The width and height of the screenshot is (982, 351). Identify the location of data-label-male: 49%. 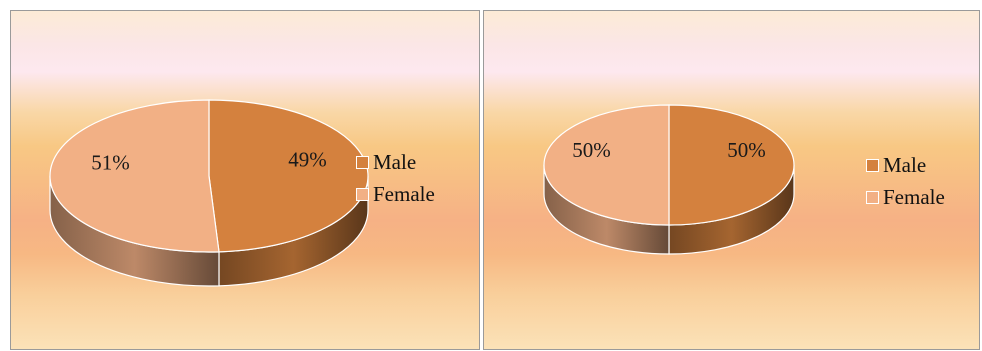
(307, 160).